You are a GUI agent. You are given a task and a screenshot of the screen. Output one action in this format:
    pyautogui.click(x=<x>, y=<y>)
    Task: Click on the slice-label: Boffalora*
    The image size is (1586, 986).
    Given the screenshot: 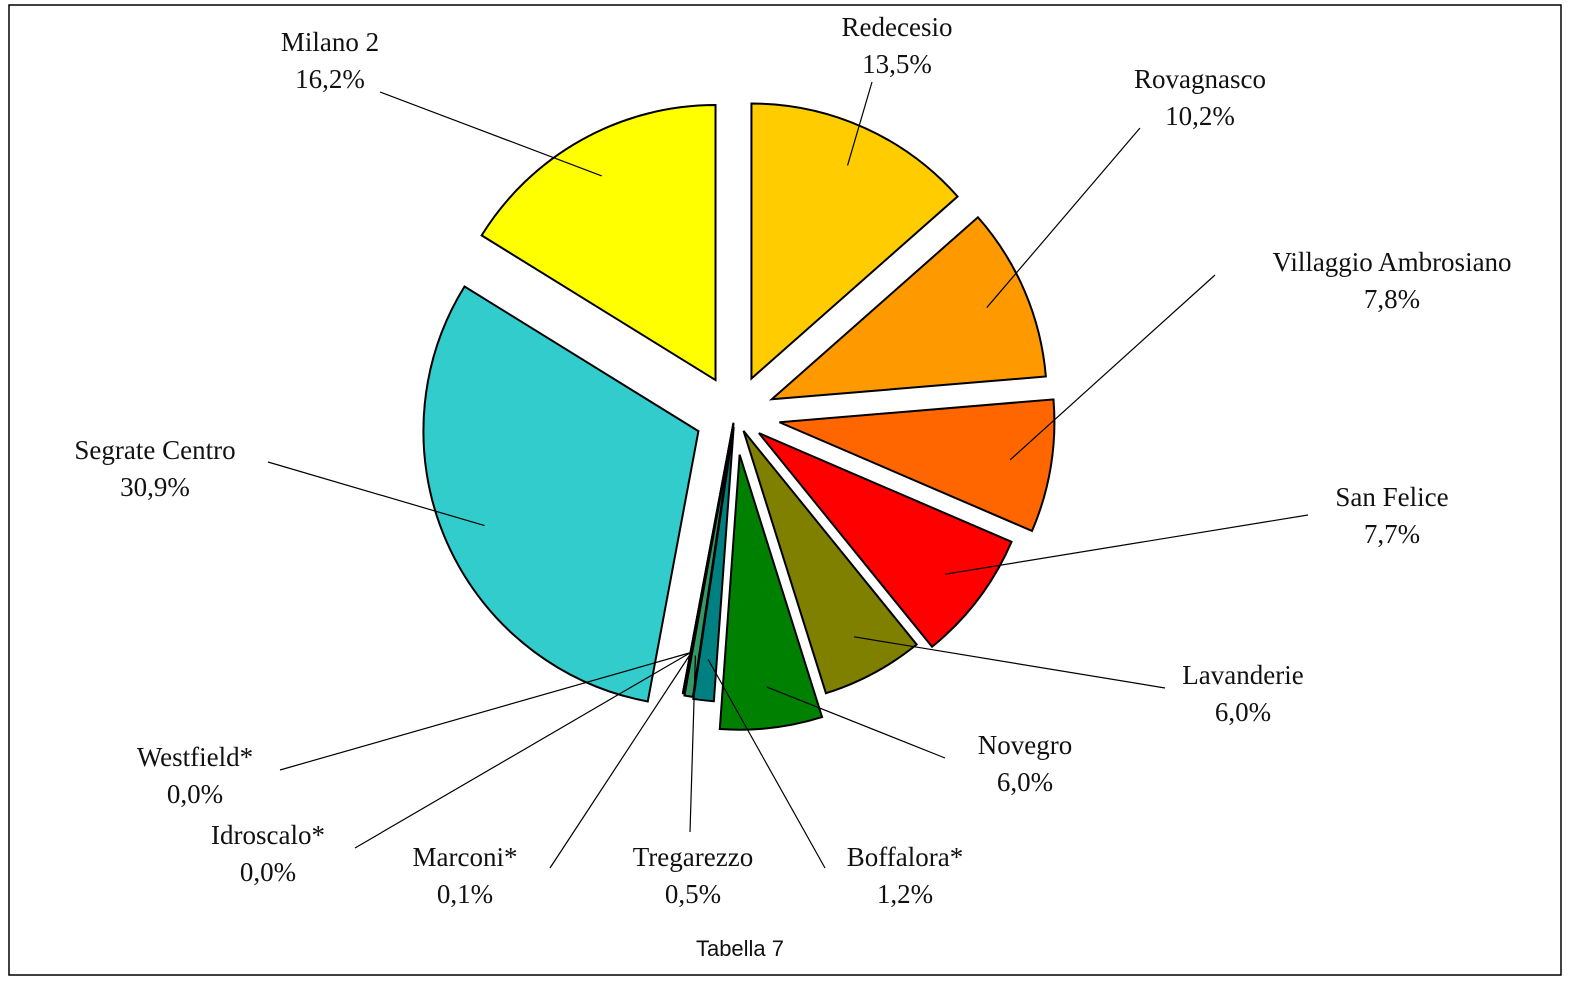 What is the action you would take?
    pyautogui.click(x=905, y=857)
    